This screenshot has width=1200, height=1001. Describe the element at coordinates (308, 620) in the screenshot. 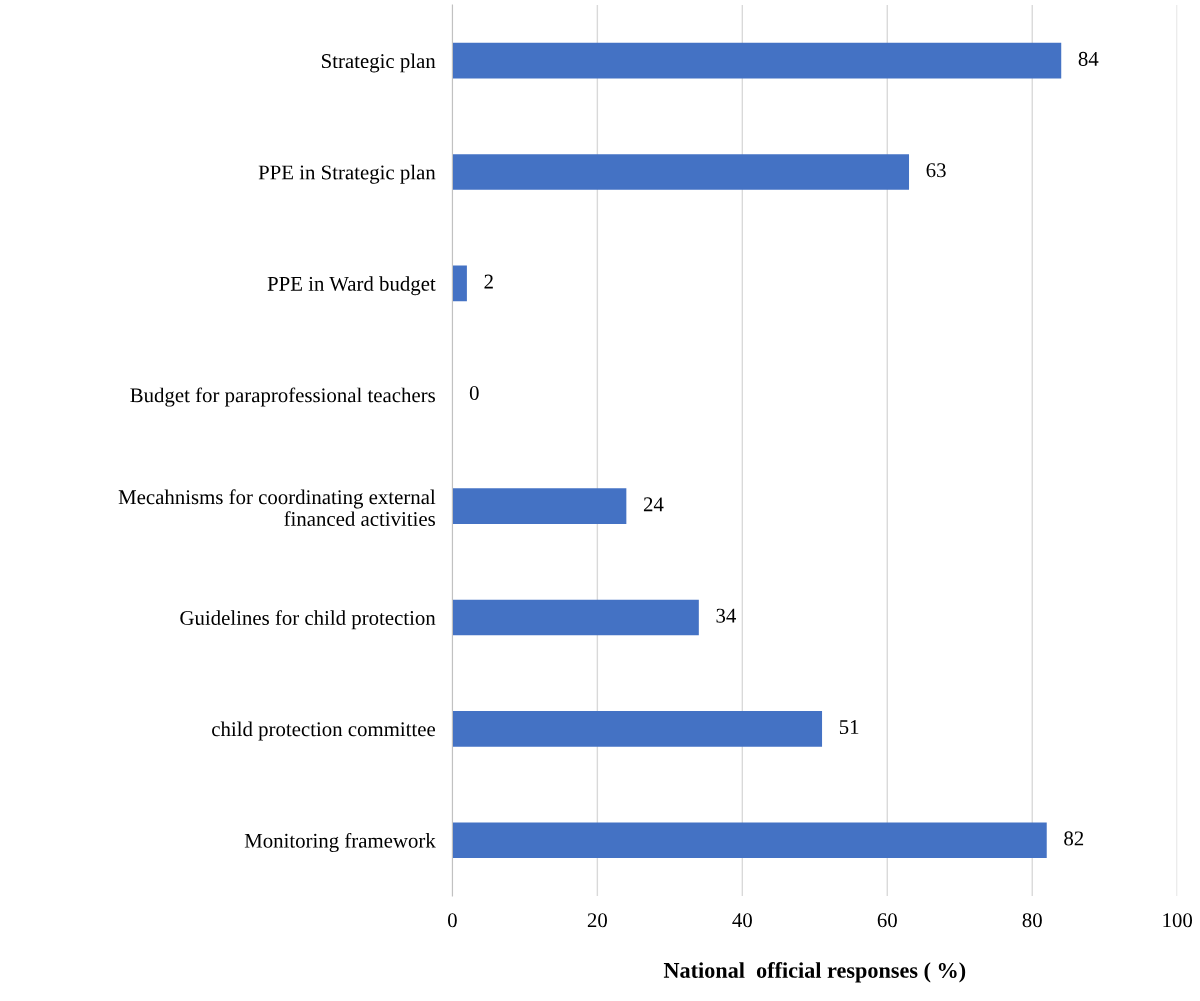

I see `y-tick-label: Guidelines for child protection` at that location.